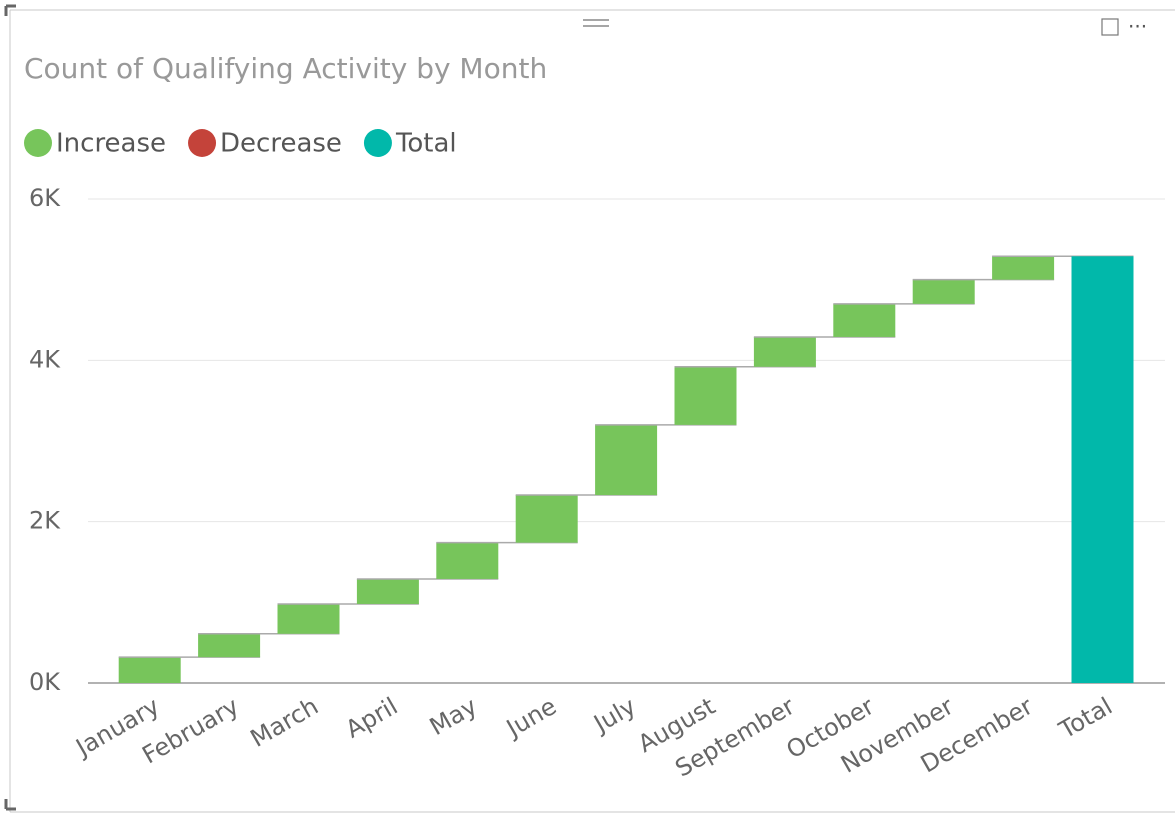 This screenshot has width=1175, height=815. What do you see at coordinates (1110, 27) in the screenshot?
I see `focus-mode-icon` at bounding box center [1110, 27].